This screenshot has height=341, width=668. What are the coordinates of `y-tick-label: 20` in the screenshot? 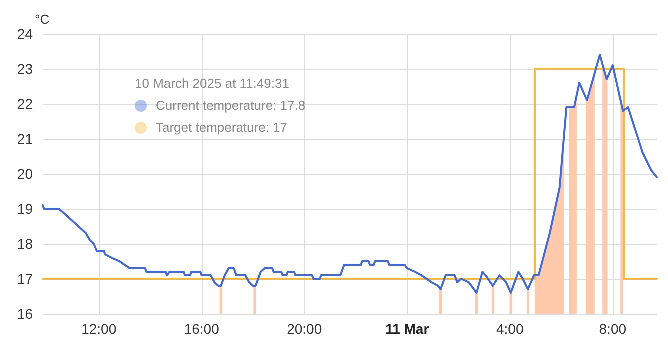 It's located at (25, 174).